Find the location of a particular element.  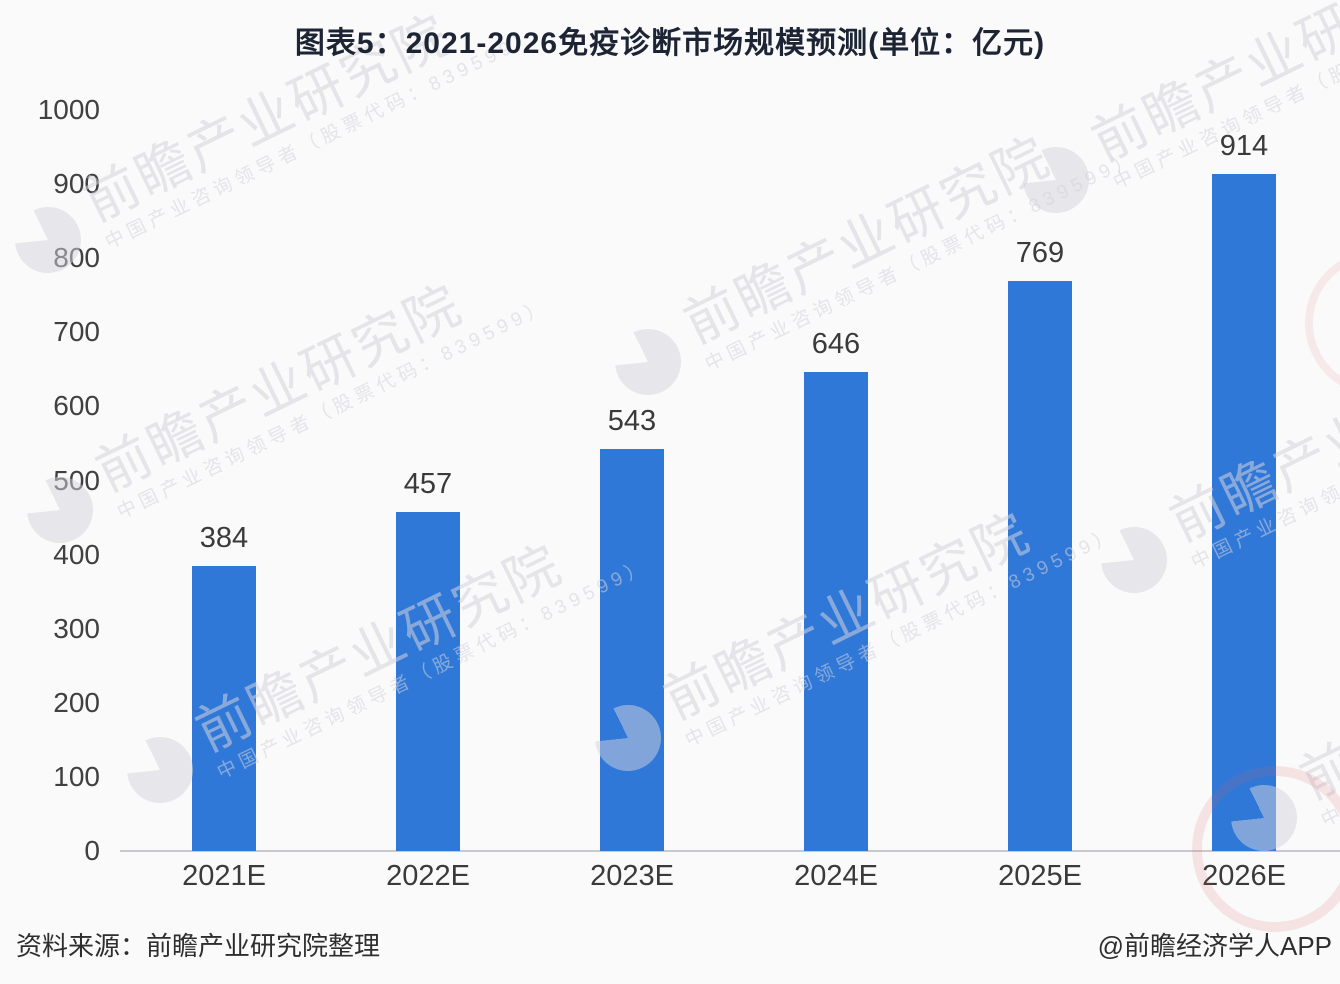

bar-value-label: 384 is located at coordinates (224, 538).